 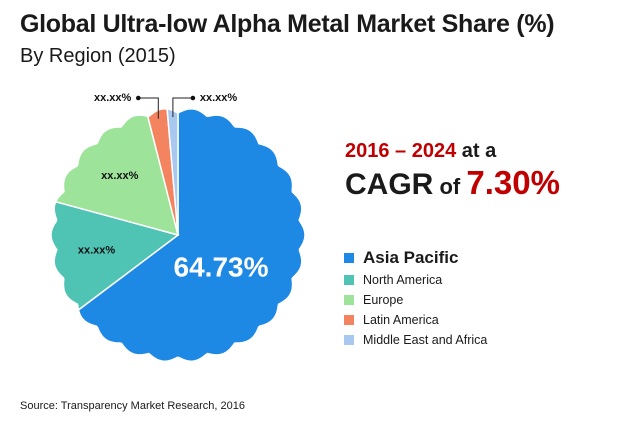 What do you see at coordinates (113, 98) in the screenshot?
I see `slice-label-latin-america: xx.xx%` at bounding box center [113, 98].